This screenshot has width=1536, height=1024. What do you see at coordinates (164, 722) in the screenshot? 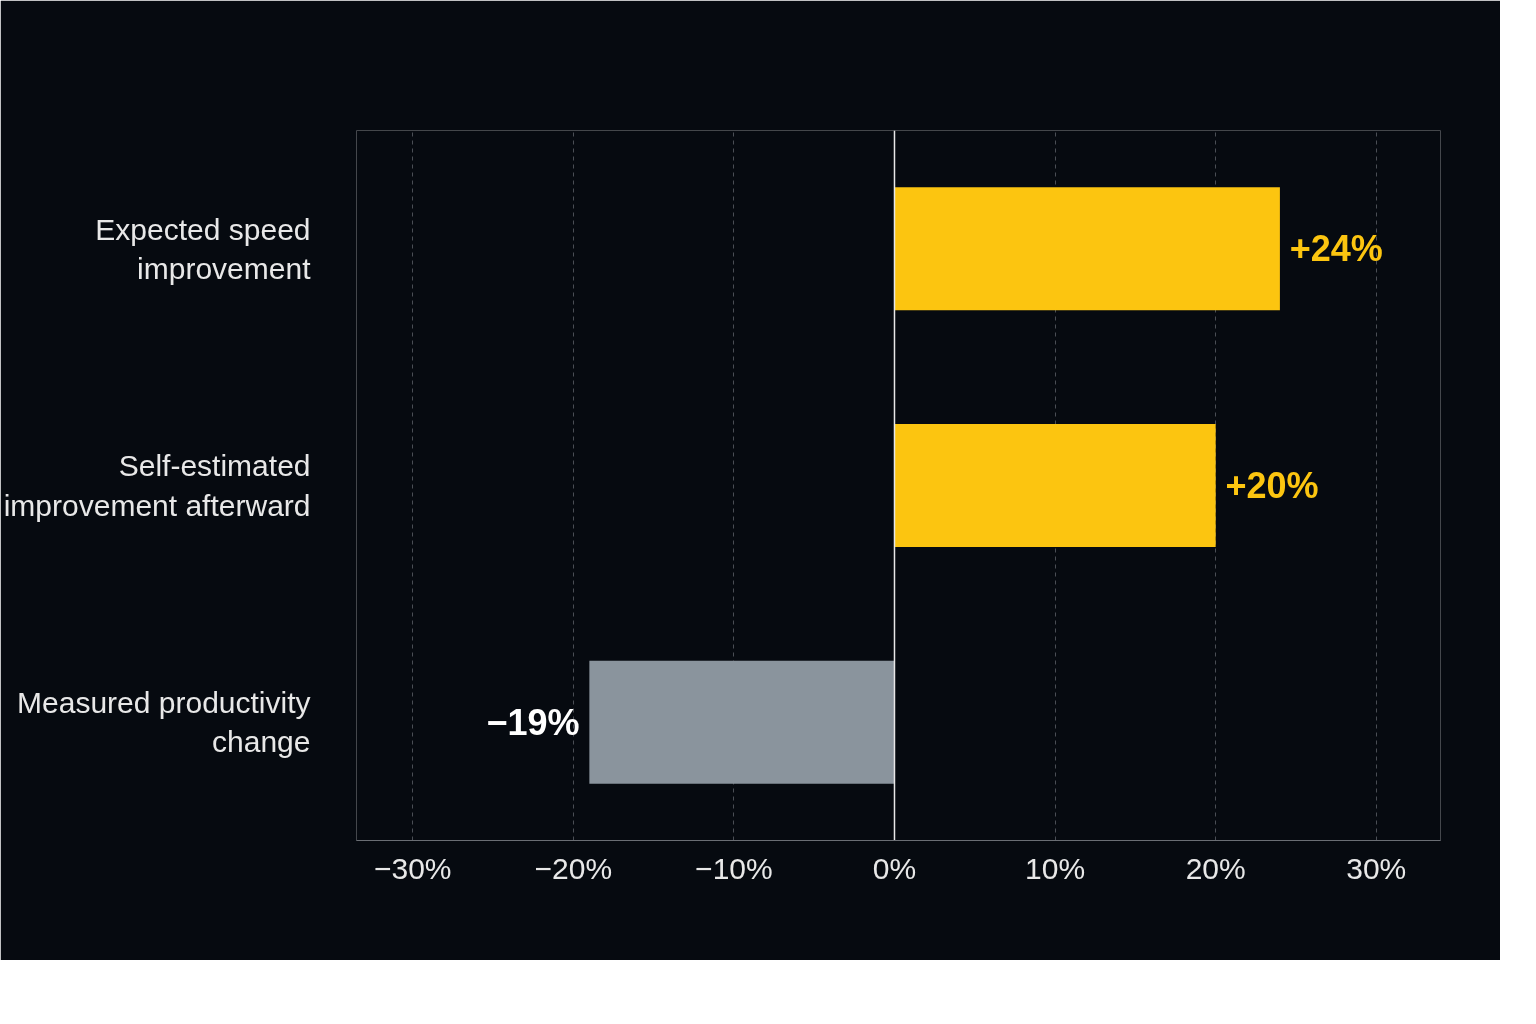
I see `y-tick-label: Measured productivity change` at bounding box center [164, 722].